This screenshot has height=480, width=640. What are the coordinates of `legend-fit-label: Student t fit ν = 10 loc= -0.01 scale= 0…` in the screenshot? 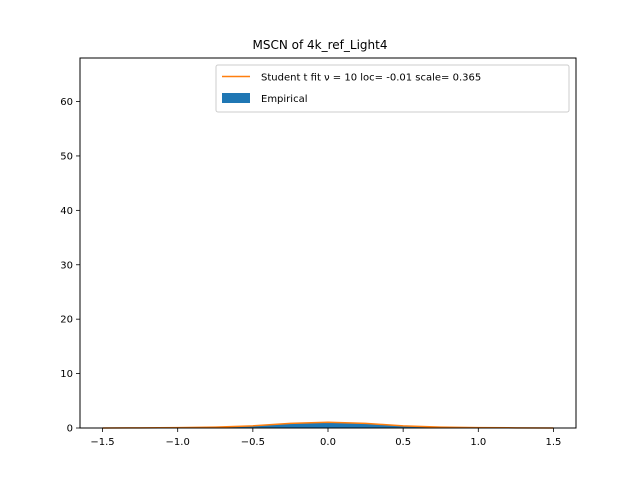 It's located at (371, 78).